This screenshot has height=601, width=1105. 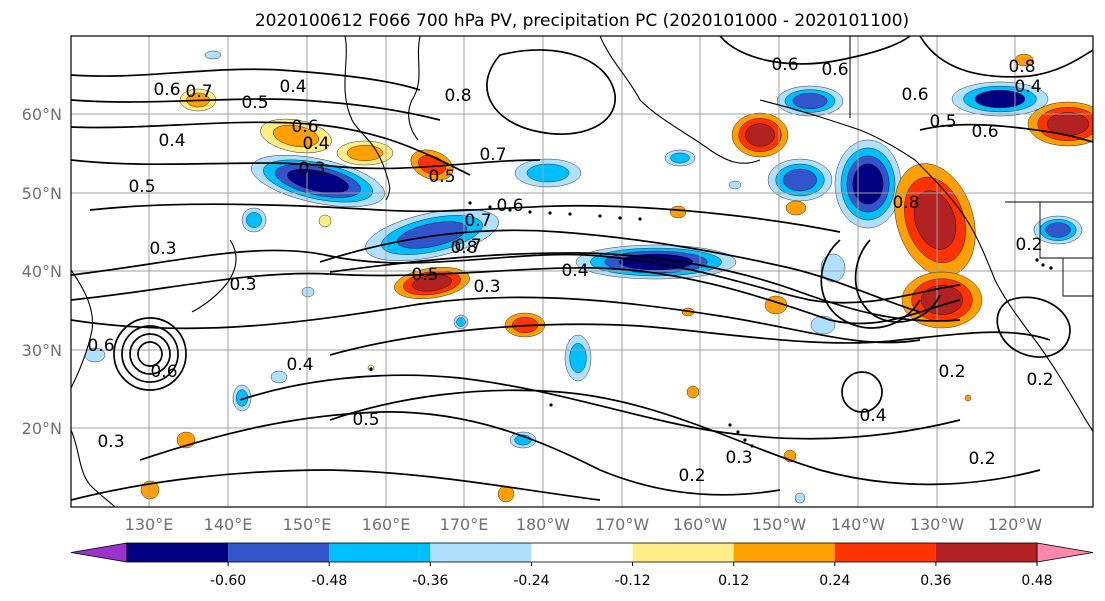 I want to click on lon-tick-label: 130°E, so click(x=149, y=524).